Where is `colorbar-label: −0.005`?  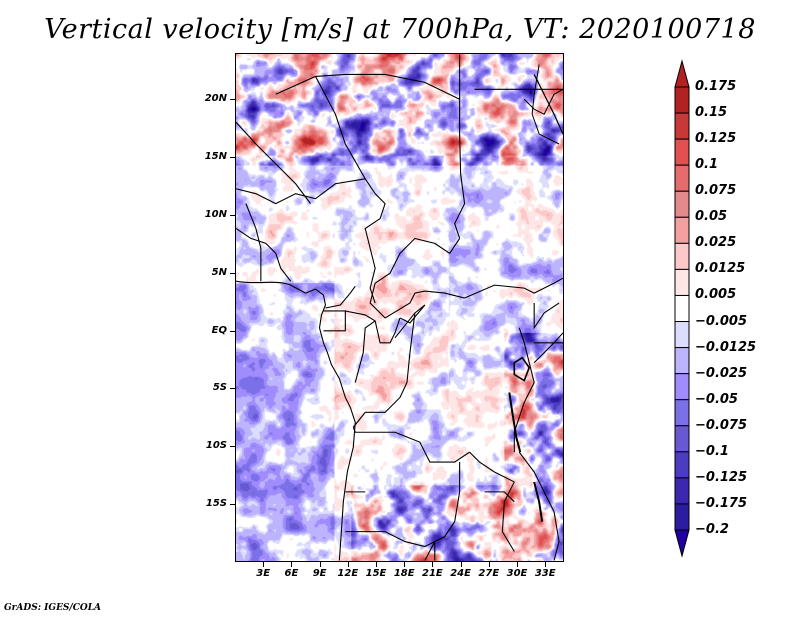
colorbar-label: −0.005 is located at coordinates (721, 321).